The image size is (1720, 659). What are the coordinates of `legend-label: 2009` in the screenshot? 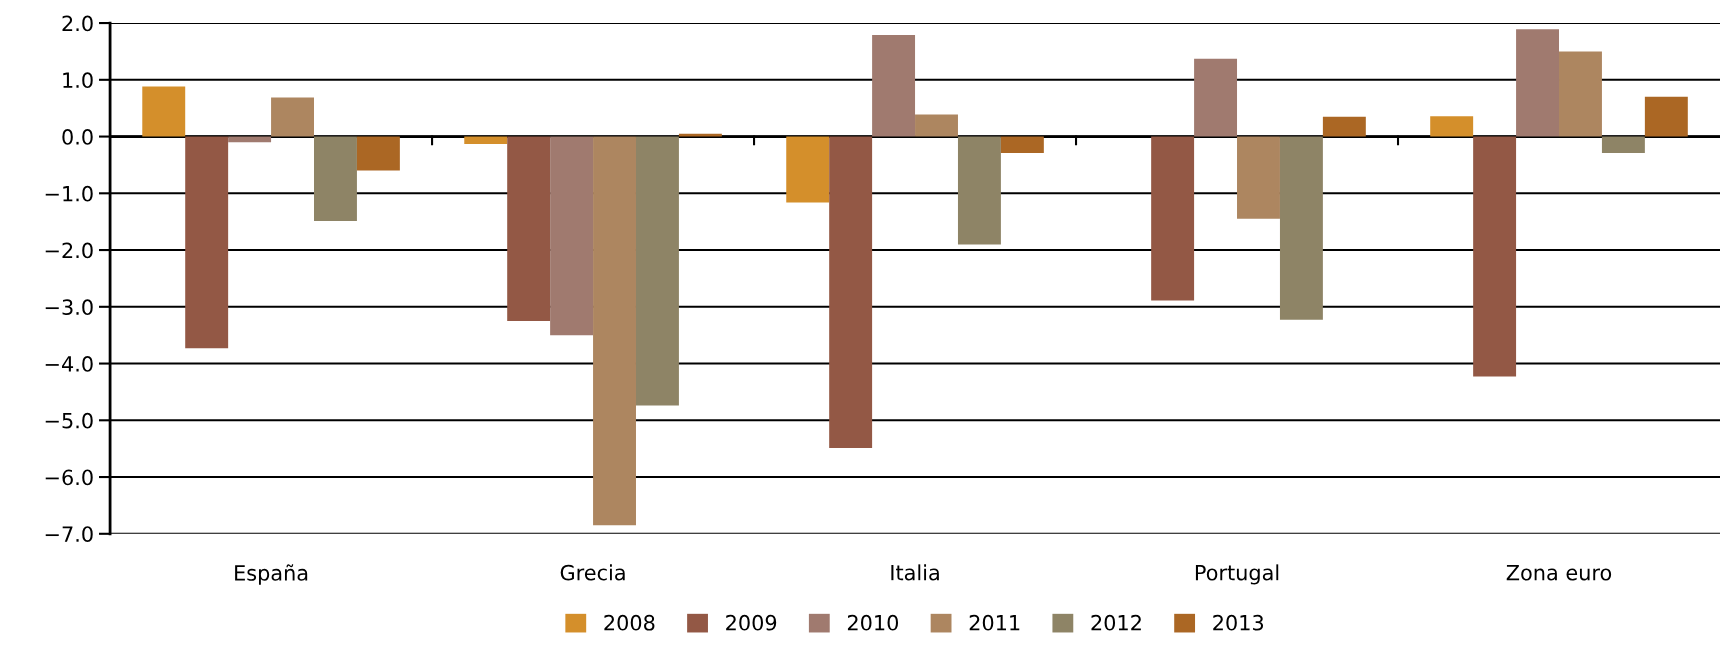 It's located at (751, 622).